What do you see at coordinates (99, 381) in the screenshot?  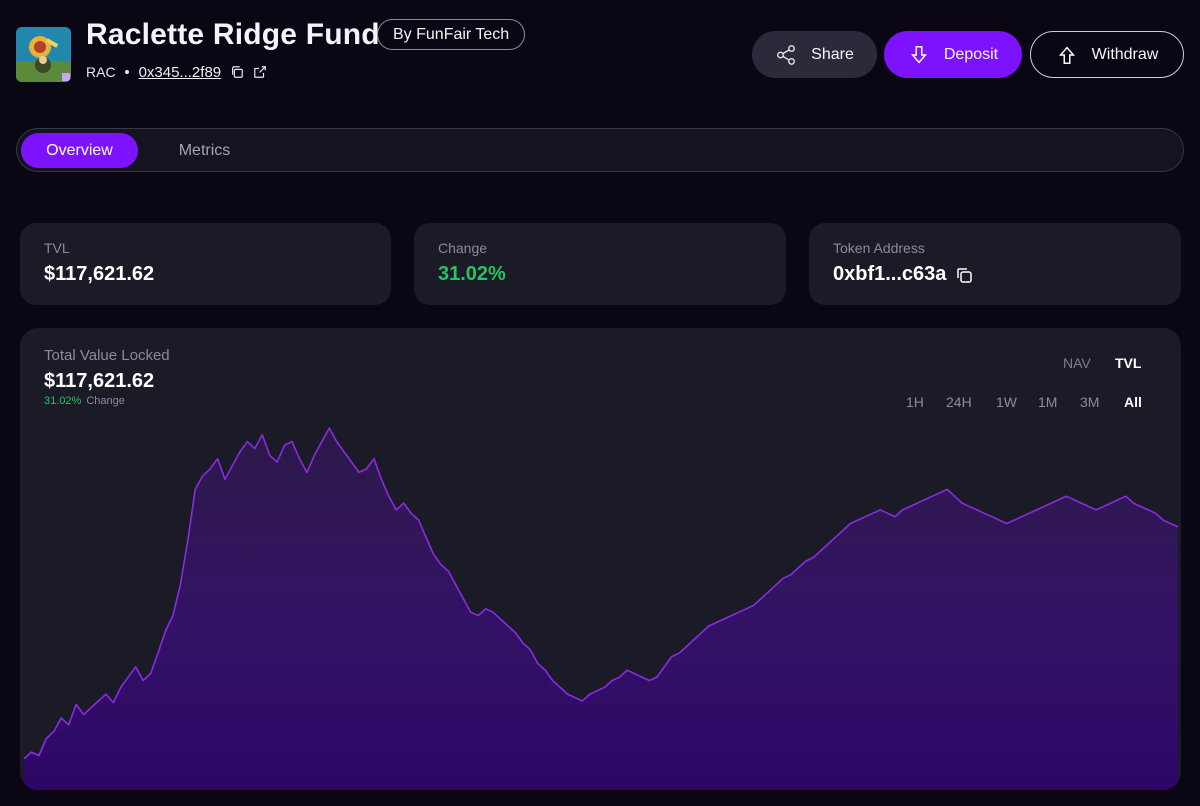 I see `chart-value: $117,621.62` at bounding box center [99, 381].